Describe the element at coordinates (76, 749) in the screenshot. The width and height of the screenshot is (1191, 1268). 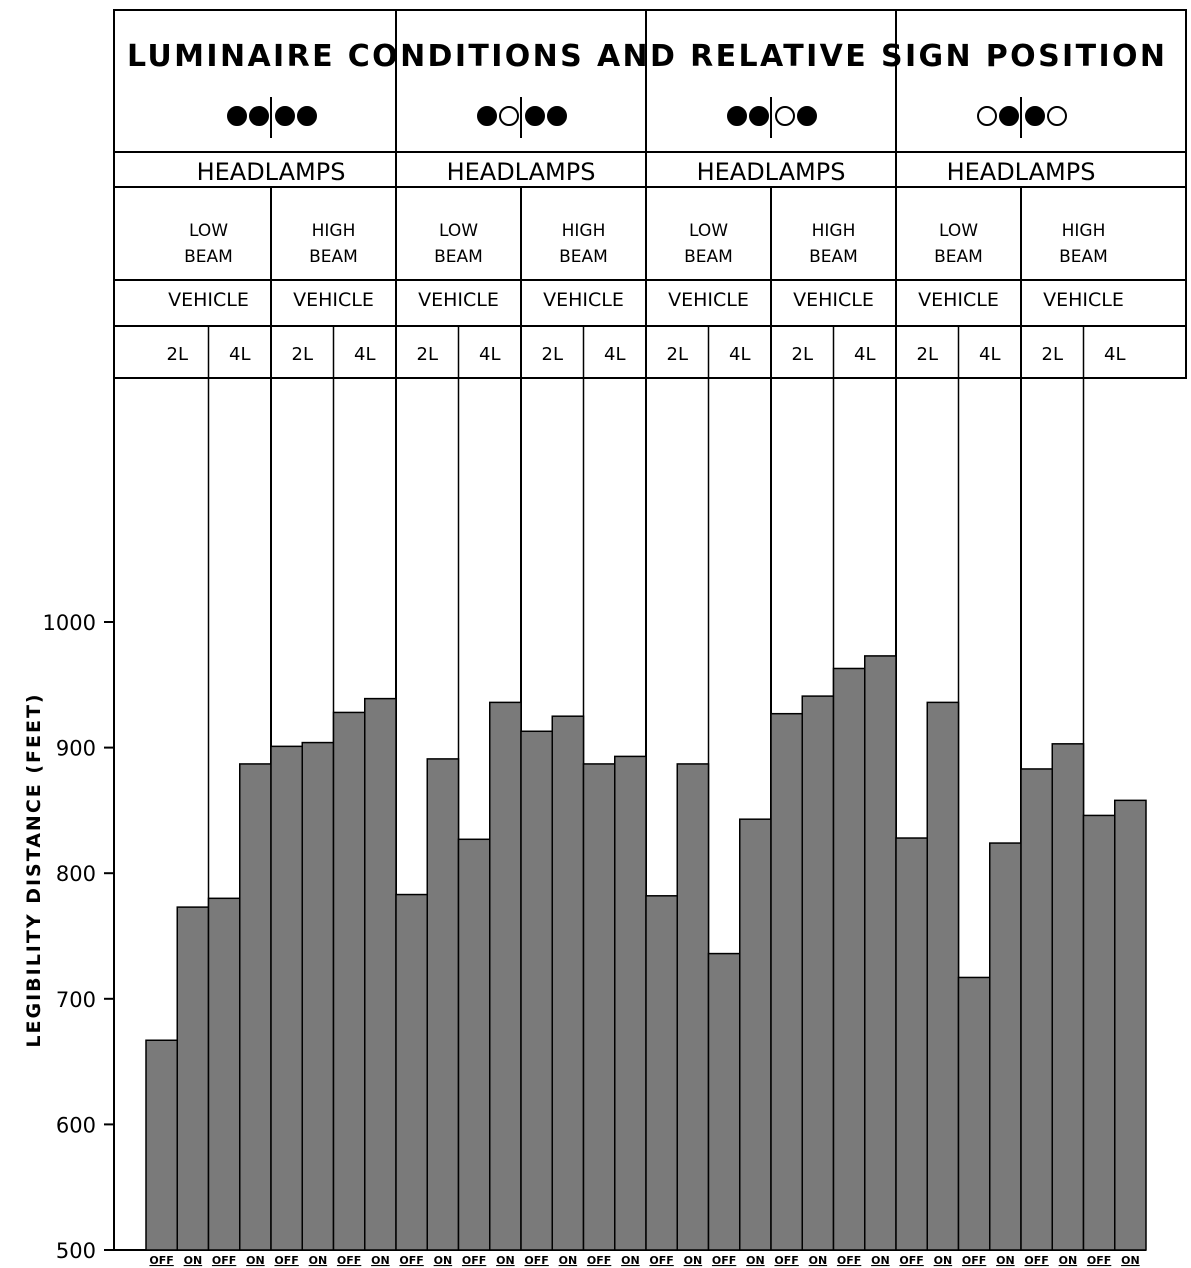
I see `y-tick-label: 900` at that location.